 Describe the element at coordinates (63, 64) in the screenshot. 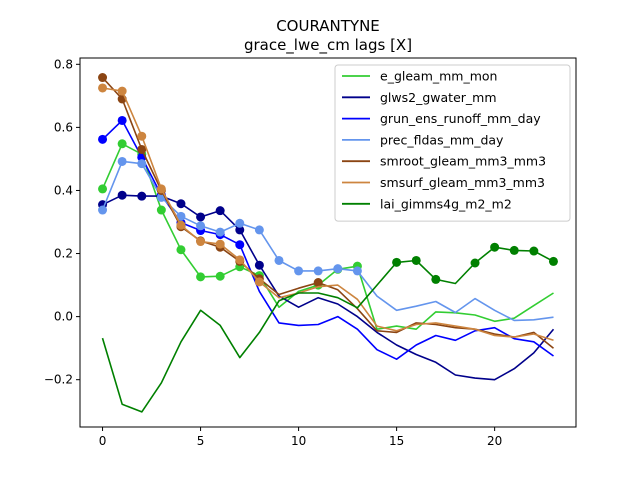

I see `y-tick-label: 0.8` at that location.